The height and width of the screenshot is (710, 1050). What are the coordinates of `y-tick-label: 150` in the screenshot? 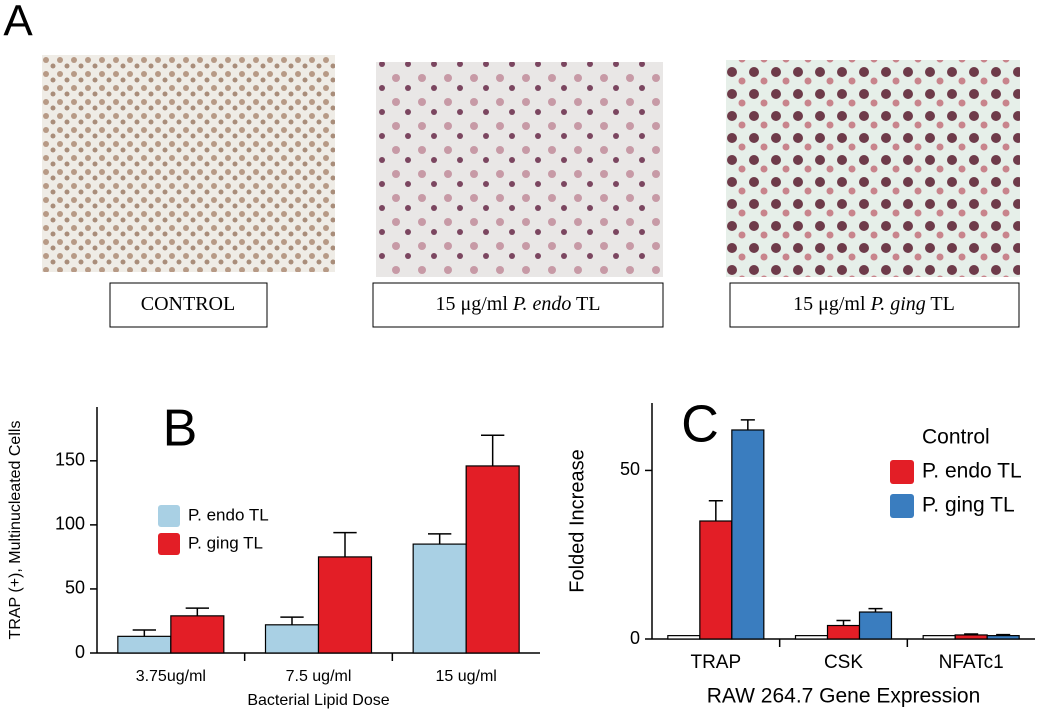 It's located at (70, 460).